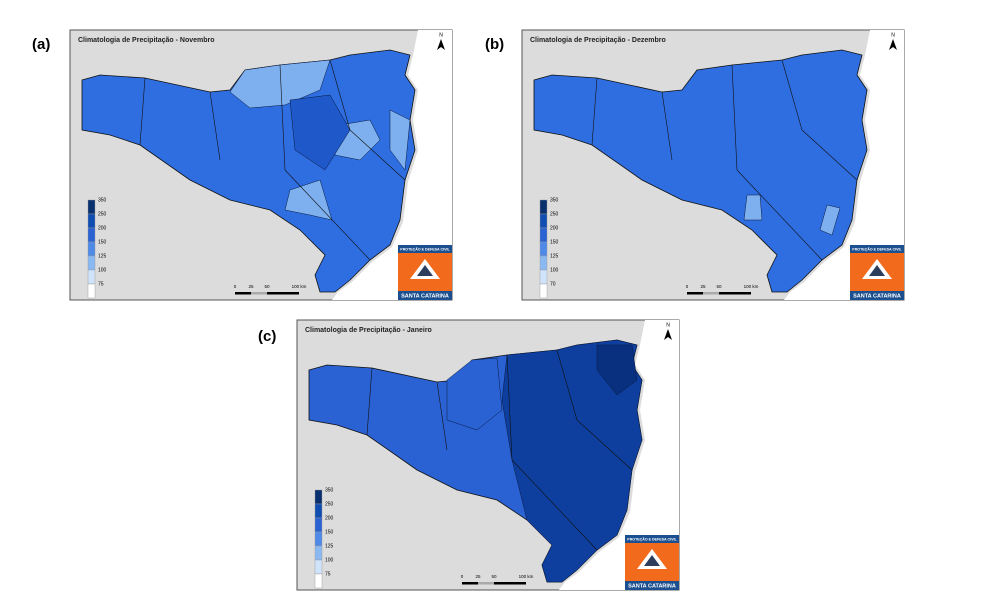 The height and width of the screenshot is (608, 1006). Describe the element at coordinates (368, 330) in the screenshot. I see `map-title: Climatologia de Precipitação - Janeiro` at that location.